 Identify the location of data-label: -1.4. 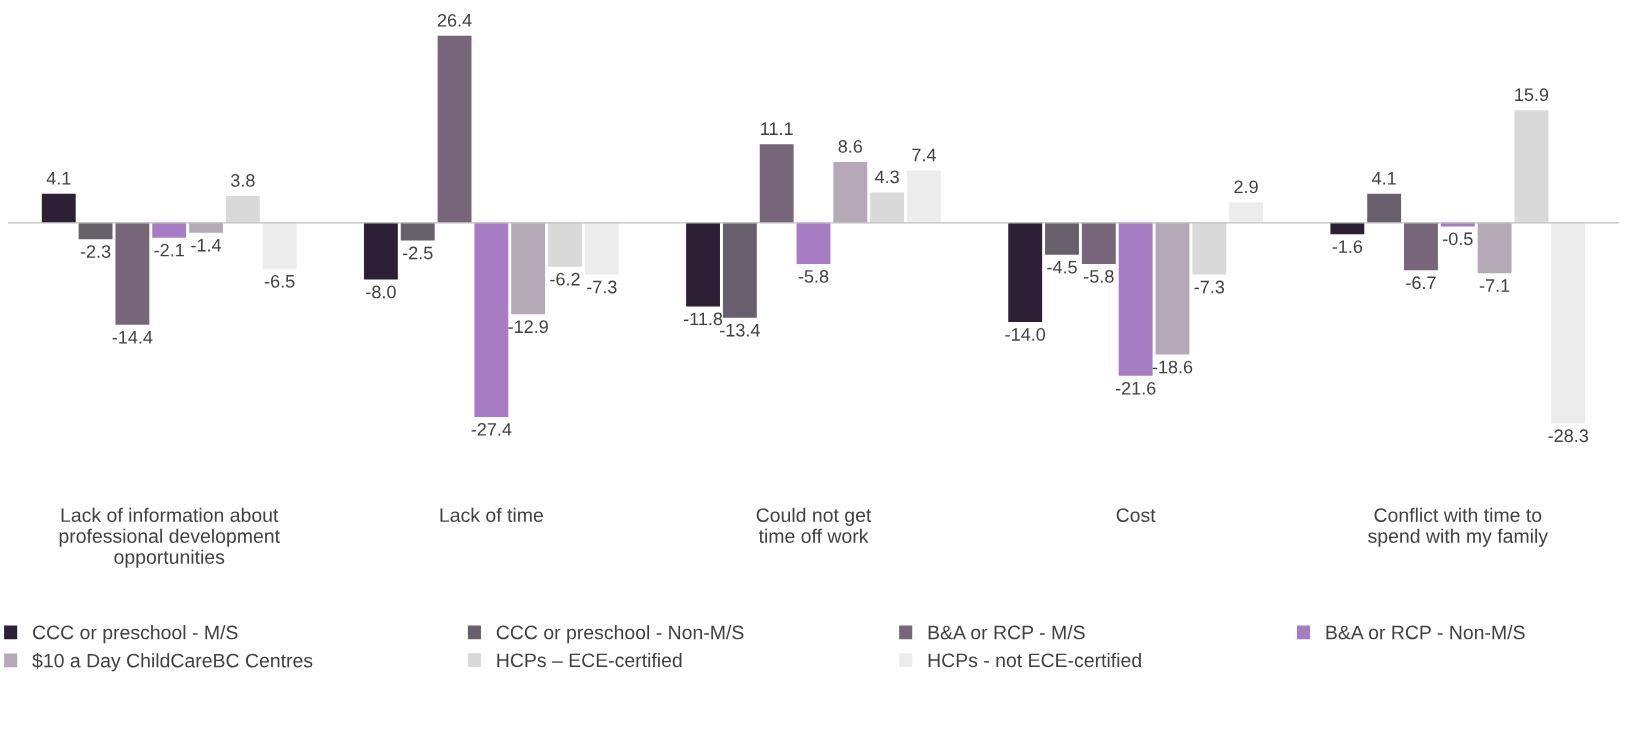
(206, 245).